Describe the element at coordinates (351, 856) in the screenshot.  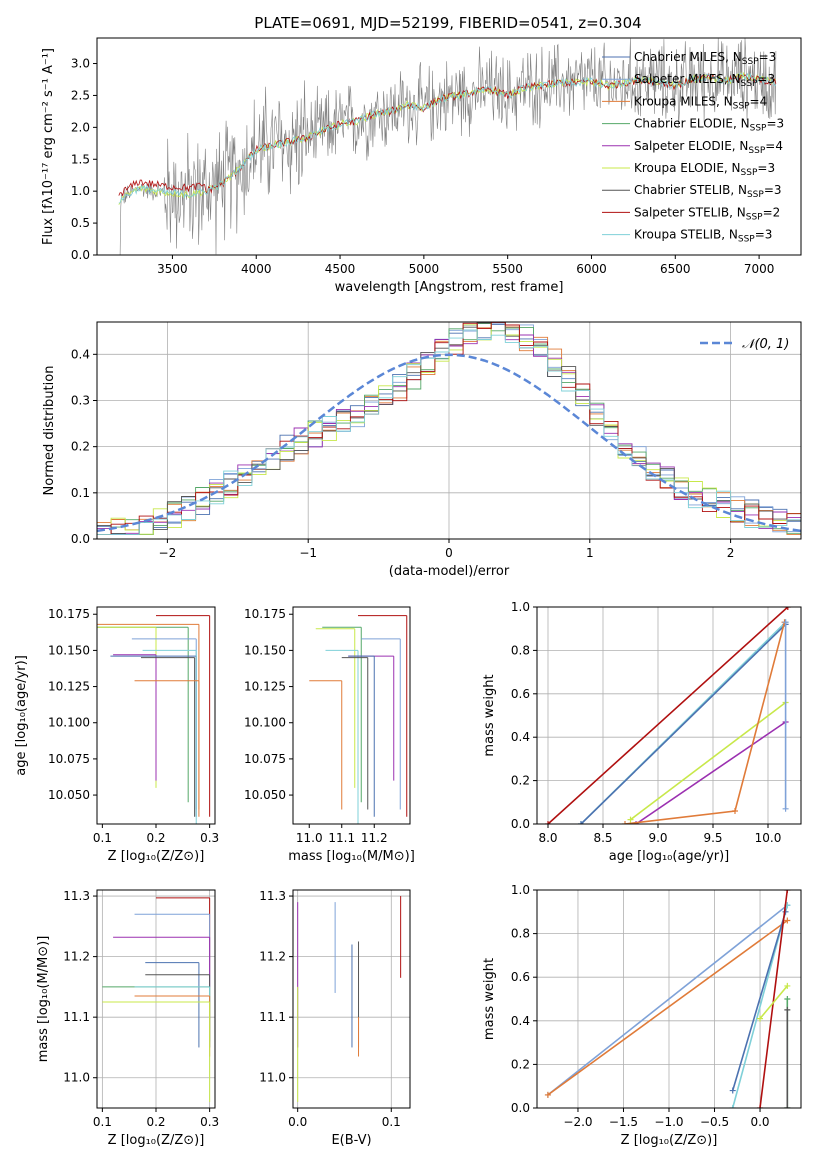
I see `x-axis-label: mass [log₁₀(M/M⊙)]` at that location.